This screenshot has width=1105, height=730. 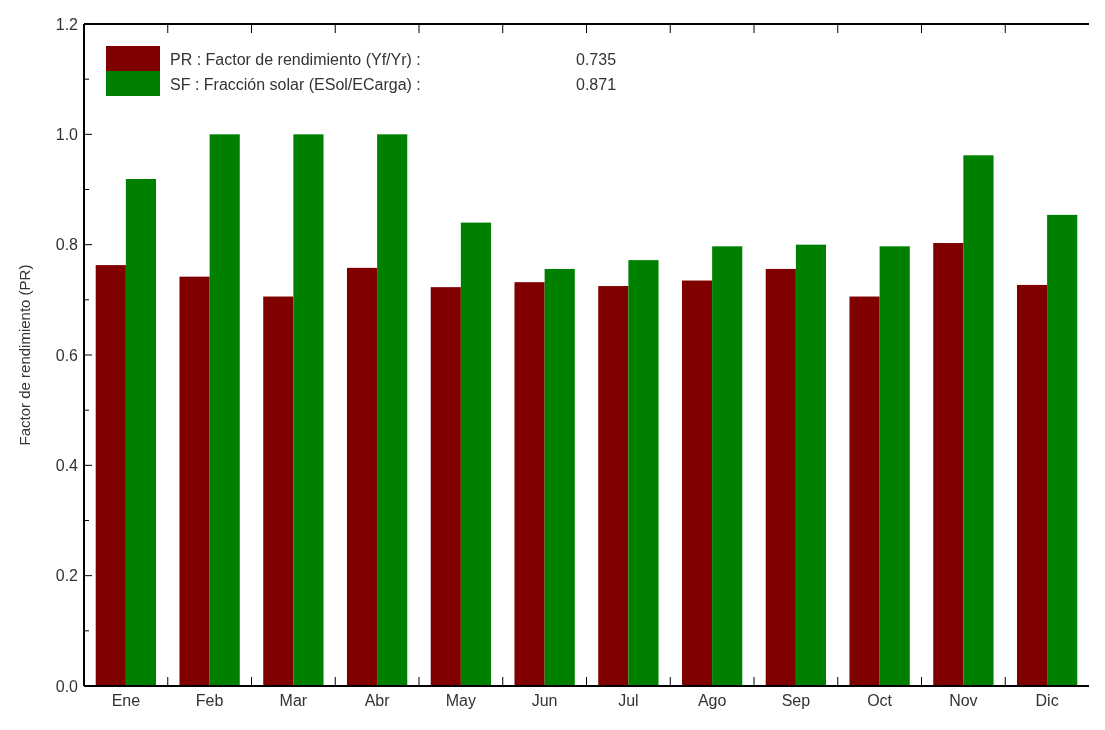 What do you see at coordinates (67, 355) in the screenshot?
I see `y-tick-label: 0.6` at bounding box center [67, 355].